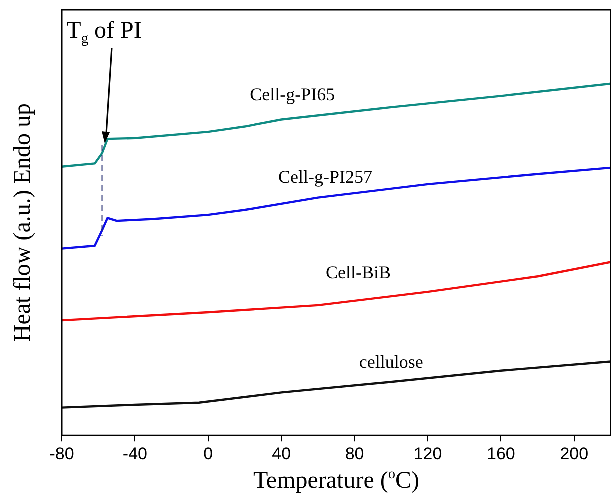 This screenshot has width=611, height=496. What do you see at coordinates (293, 94) in the screenshot?
I see `series-label: Cell-g-PI65` at bounding box center [293, 94].